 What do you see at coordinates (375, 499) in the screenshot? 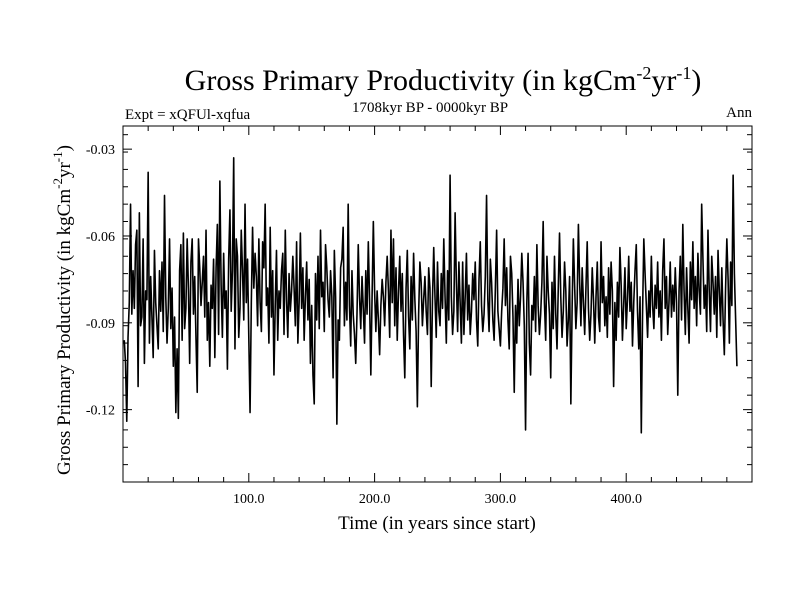
I see `x-tick-label: 200.0` at bounding box center [375, 499].